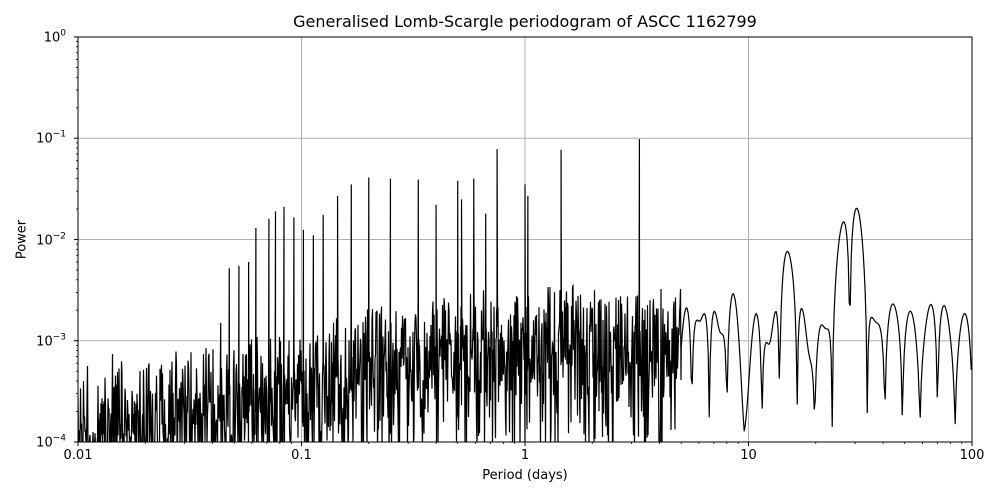  Describe the element at coordinates (51, 341) in the screenshot. I see `y-tick-label: 10⁻³` at that location.